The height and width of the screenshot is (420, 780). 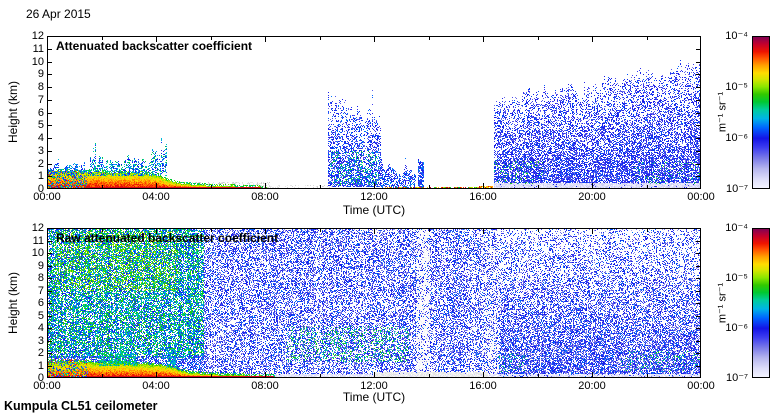 I want to click on station-instrument-label: Kumpula CL51 ceilometer, so click(x=81, y=406).